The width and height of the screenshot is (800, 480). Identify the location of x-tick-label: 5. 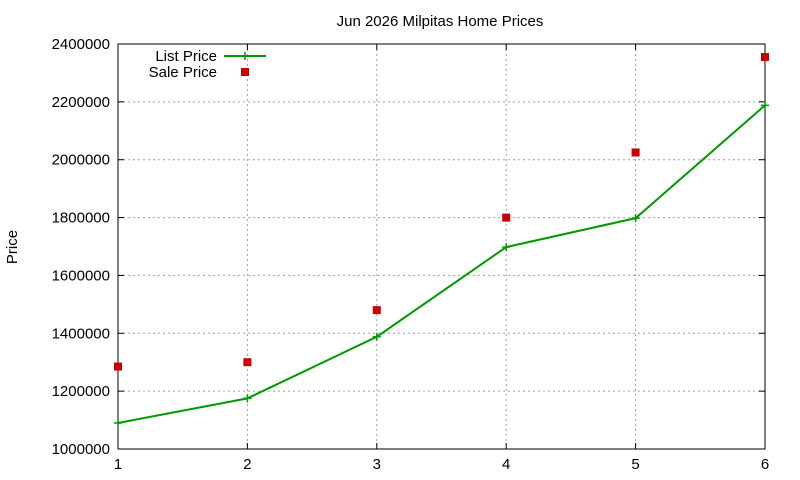
(635, 464).